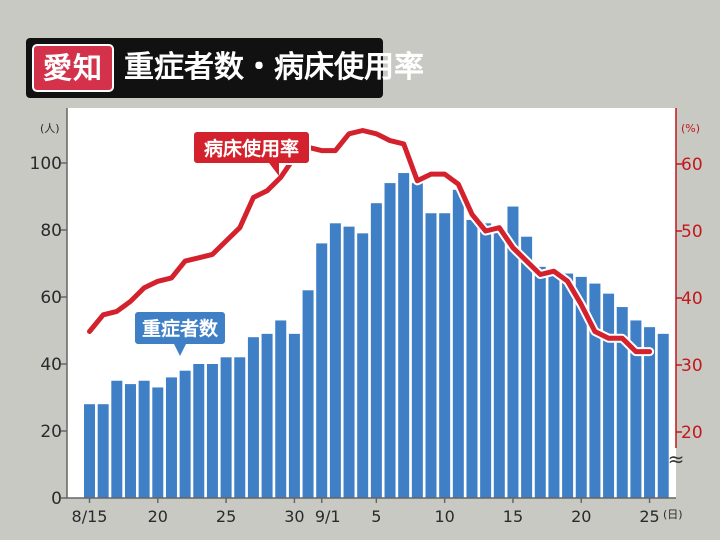 This screenshot has height=540, width=720. I want to click on line-callout-box, so click(251, 147).